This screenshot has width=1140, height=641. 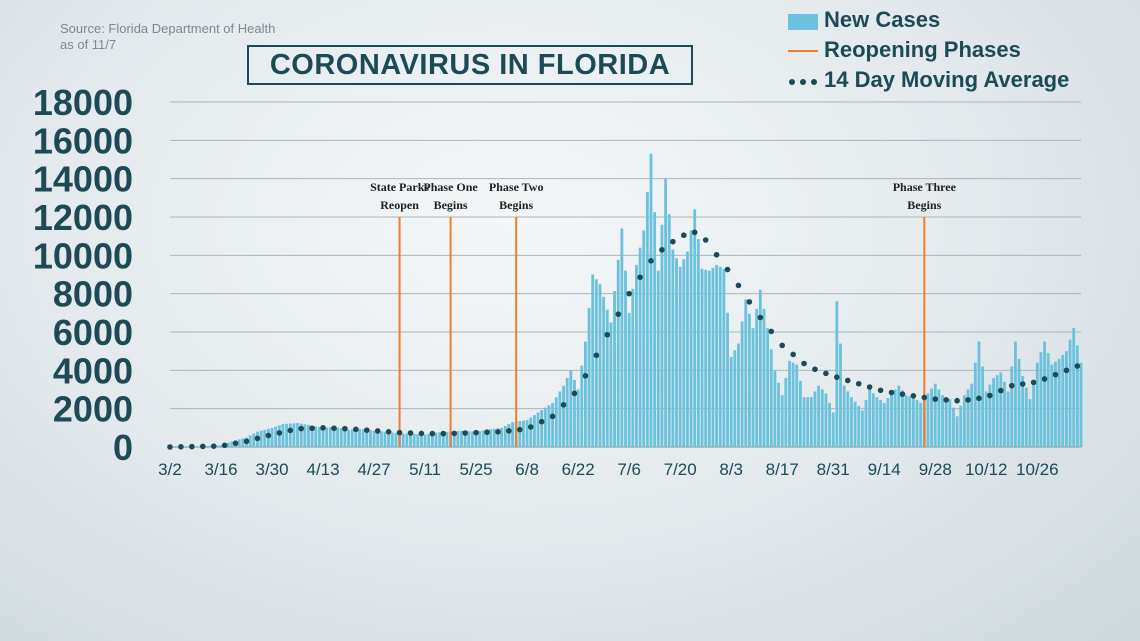 I want to click on x-tick-label: 5/11, so click(x=425, y=469).